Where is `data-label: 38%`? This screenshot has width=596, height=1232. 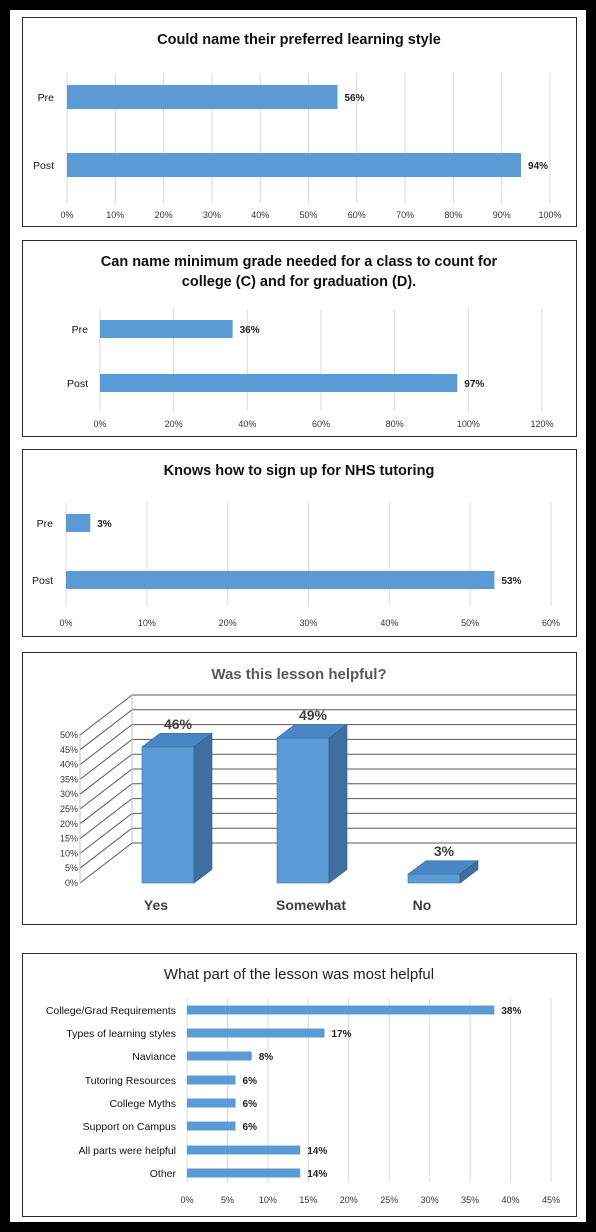
data-label: 38% is located at coordinates (511, 1011).